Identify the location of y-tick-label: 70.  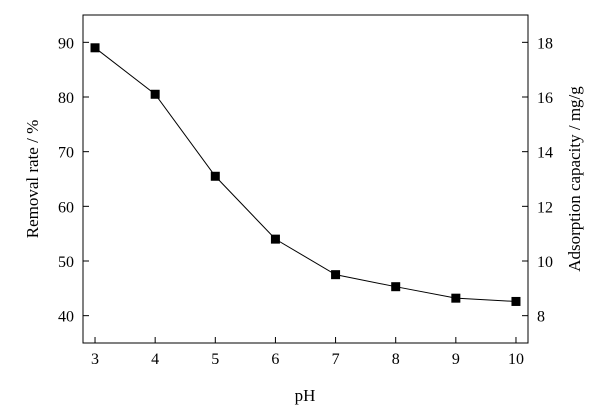
(66, 153).